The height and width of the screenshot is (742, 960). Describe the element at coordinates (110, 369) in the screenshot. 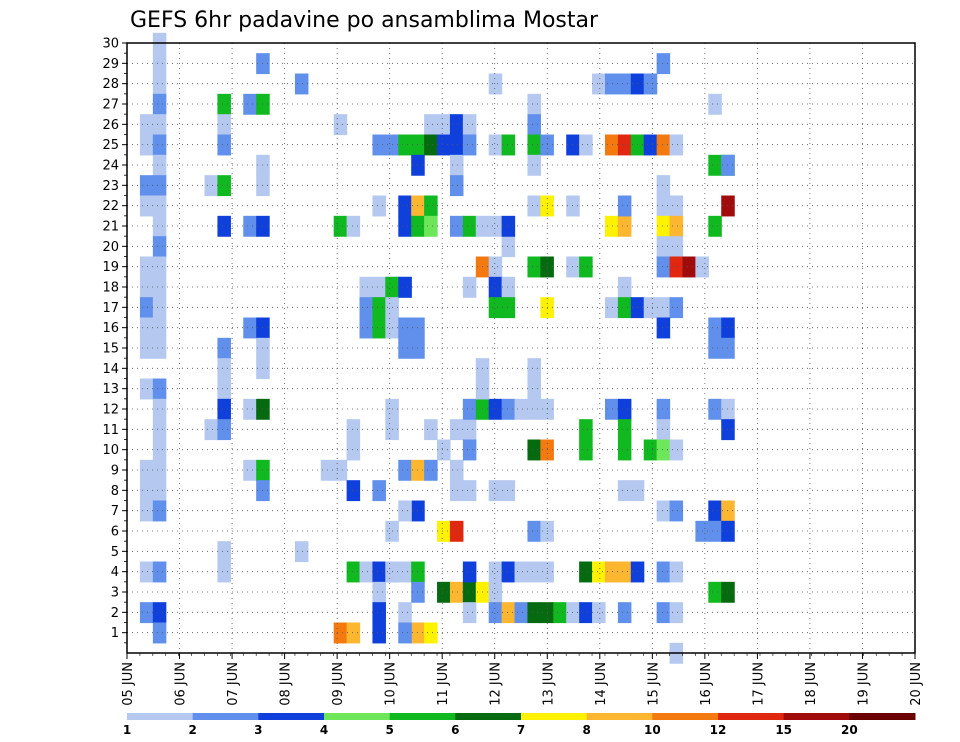

I see `y-tick-label: 14` at that location.